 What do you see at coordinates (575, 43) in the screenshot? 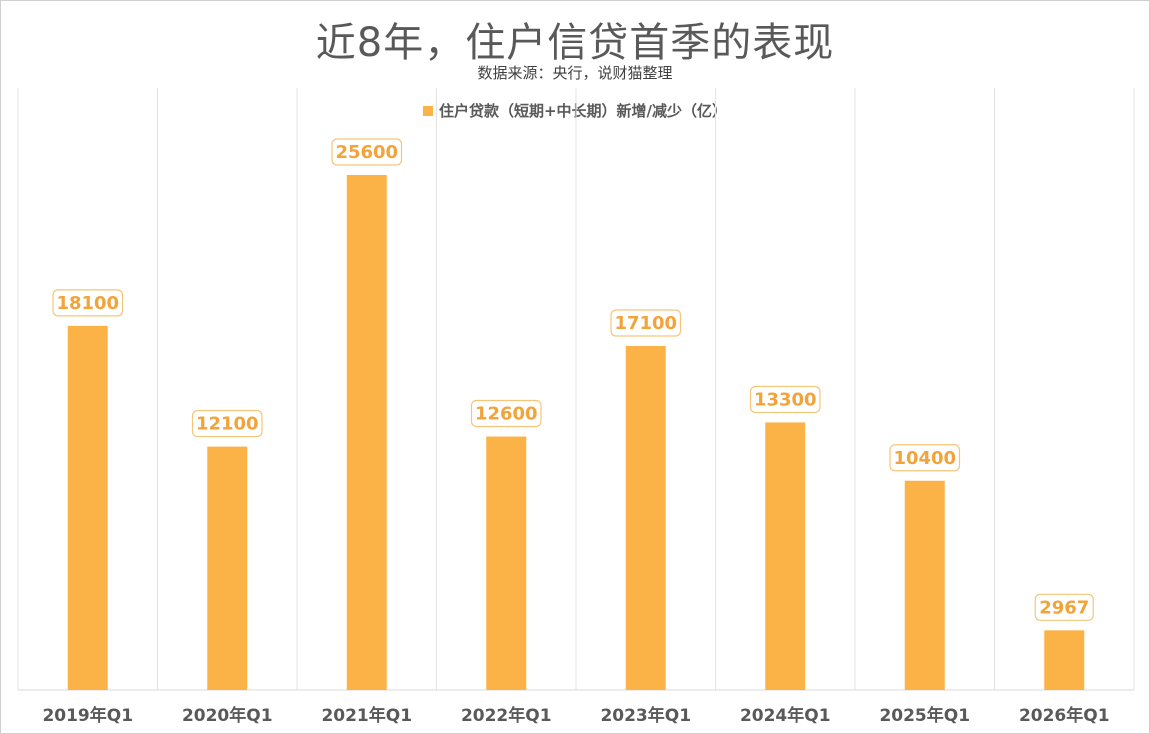
I see `chart-title: 近8年，住户信贷首季的表现` at bounding box center [575, 43].